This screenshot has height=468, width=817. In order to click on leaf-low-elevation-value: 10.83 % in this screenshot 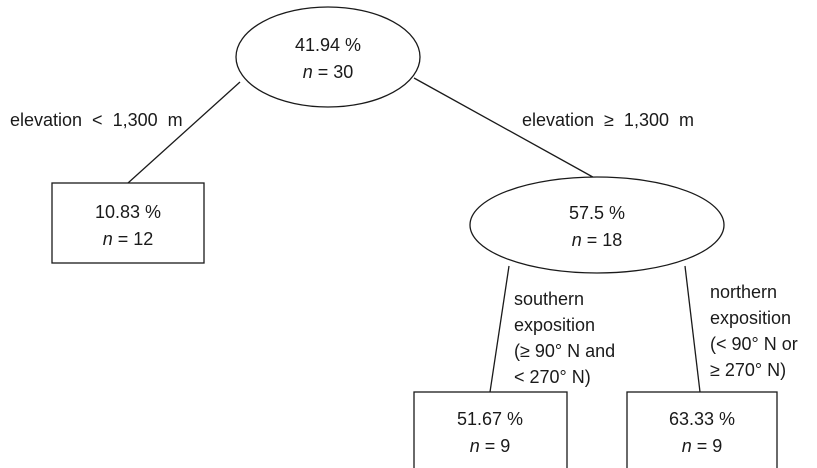, I will do `click(128, 212)`.